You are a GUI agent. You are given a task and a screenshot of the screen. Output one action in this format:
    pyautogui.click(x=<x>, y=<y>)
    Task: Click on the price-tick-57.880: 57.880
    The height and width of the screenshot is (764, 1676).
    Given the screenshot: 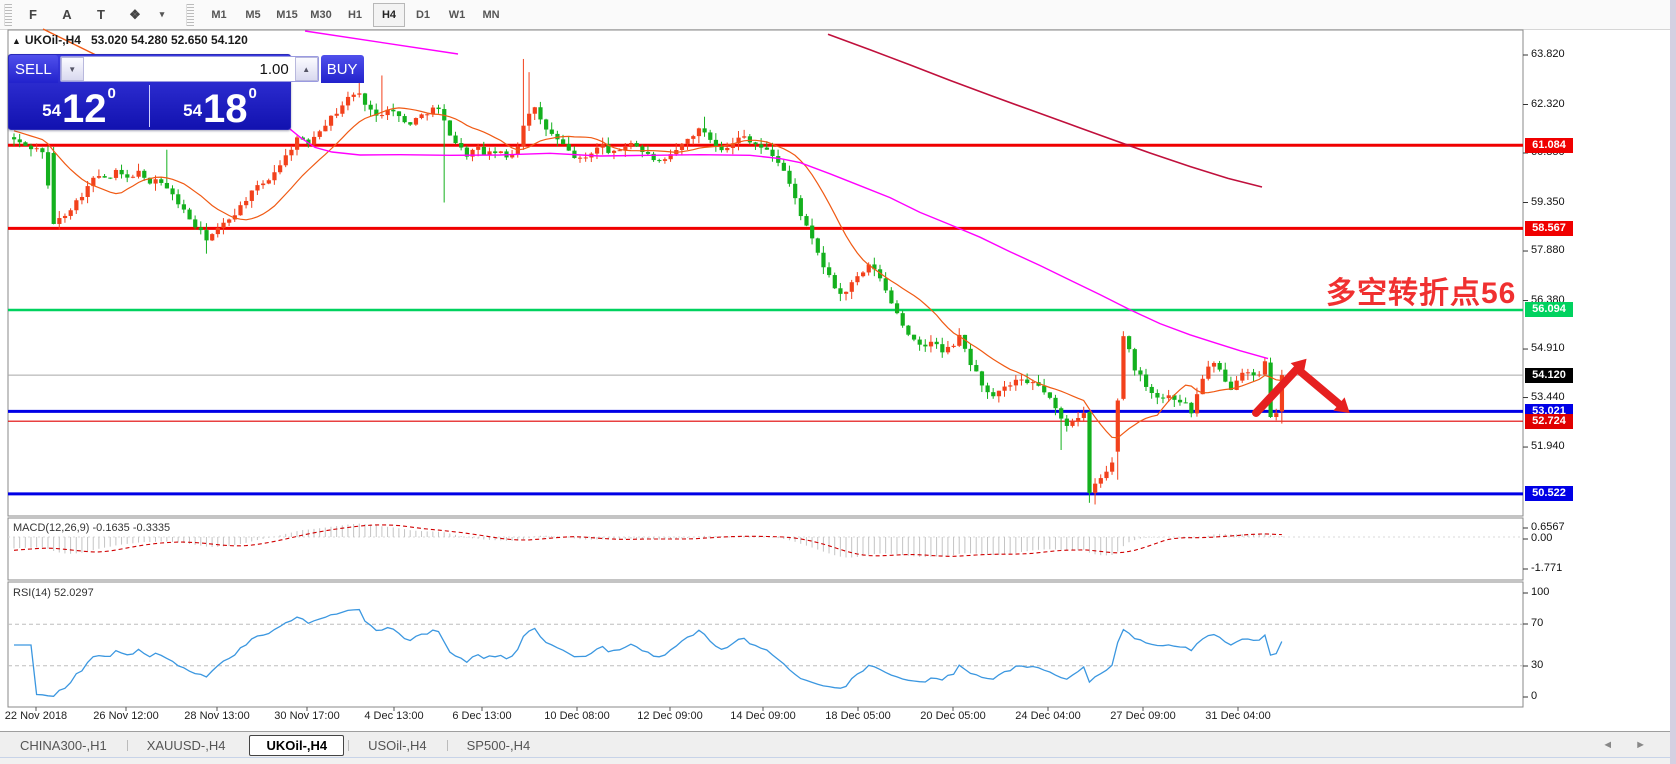 What is the action you would take?
    pyautogui.click(x=1548, y=250)
    